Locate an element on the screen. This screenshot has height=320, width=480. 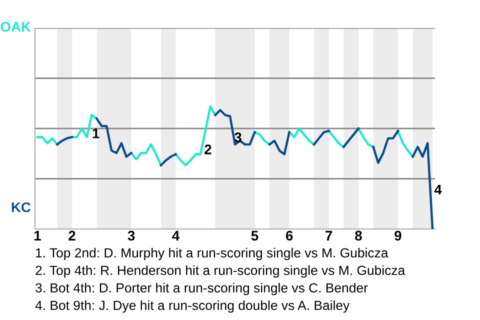
text: KC is located at coordinates (21, 207).